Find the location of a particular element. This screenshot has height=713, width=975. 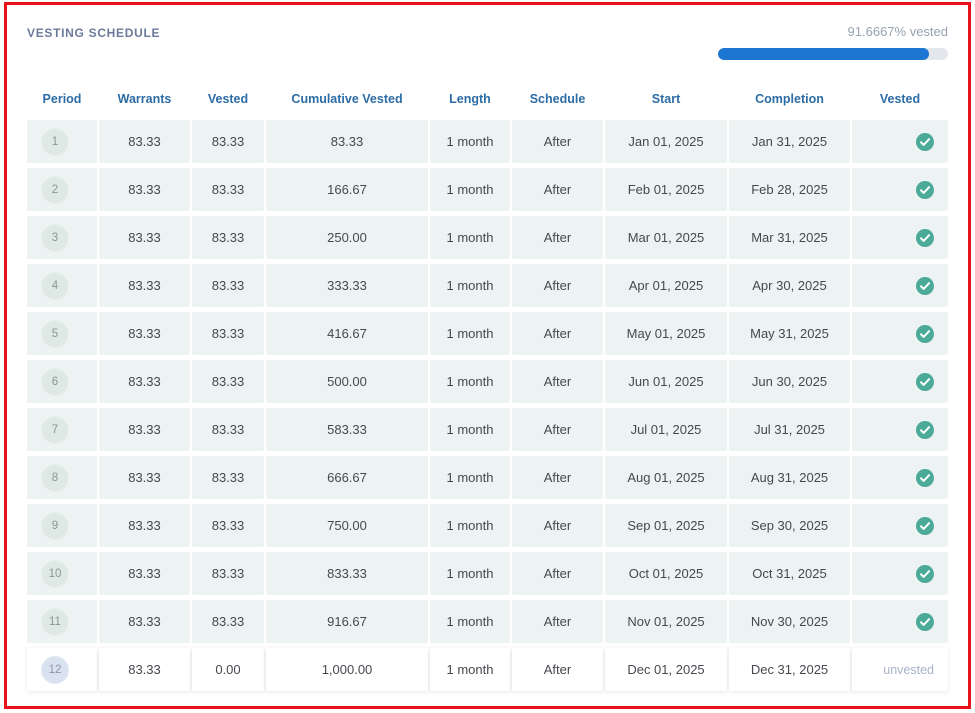

period-badge: 4 is located at coordinates (55, 285).